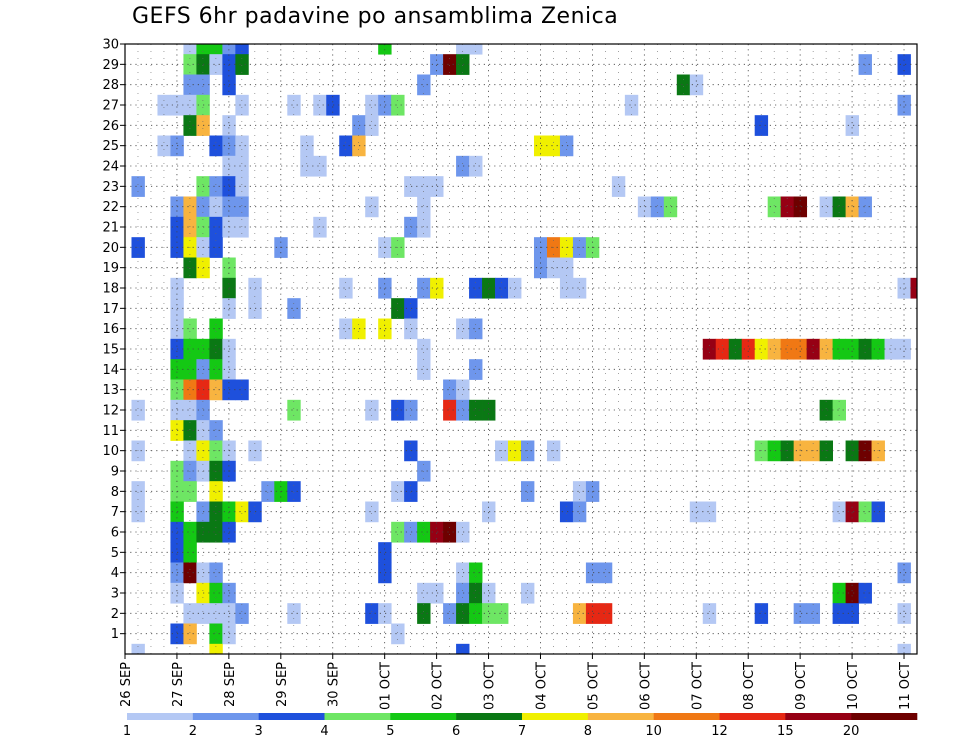 This screenshot has height=742, width=960. What do you see at coordinates (390, 731) in the screenshot?
I see `colorbar-label: 5` at bounding box center [390, 731].